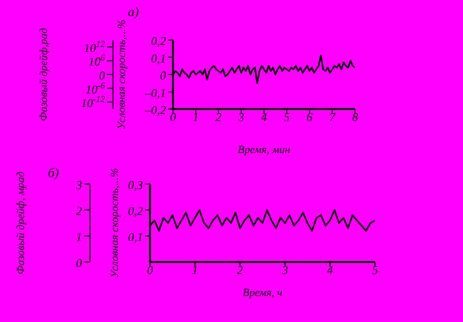  What do you see at coordinates (264, 150) in the screenshot?
I see `x-axis-title: Время, мин` at bounding box center [264, 150].